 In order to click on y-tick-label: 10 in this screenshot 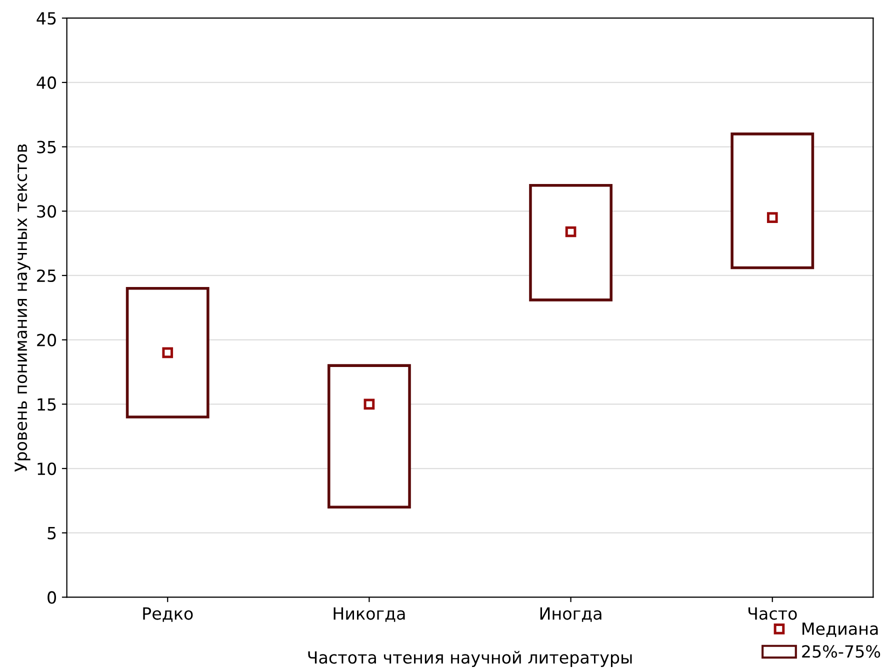, I will do `click(47, 469)`.